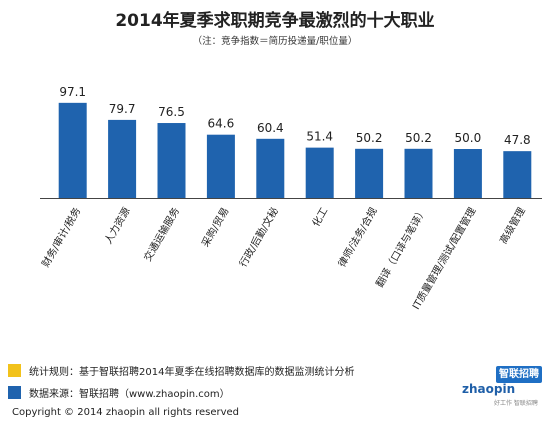 The width and height of the screenshot is (550, 425). What do you see at coordinates (122, 109) in the screenshot?
I see `bar-value-label: 79.7` at bounding box center [122, 109].